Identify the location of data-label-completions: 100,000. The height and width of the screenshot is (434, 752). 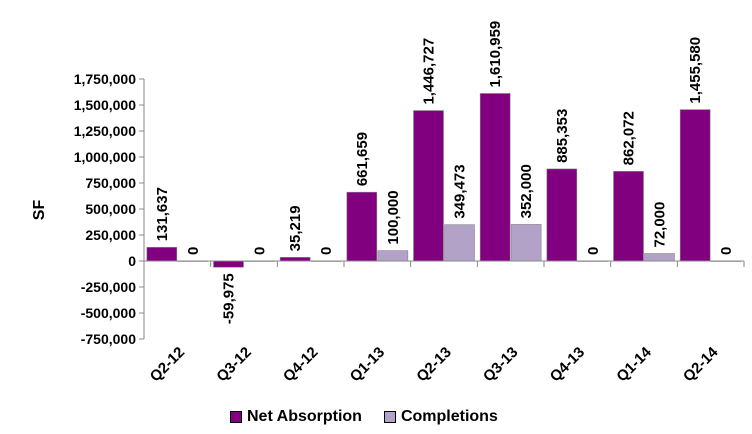
(393, 217).